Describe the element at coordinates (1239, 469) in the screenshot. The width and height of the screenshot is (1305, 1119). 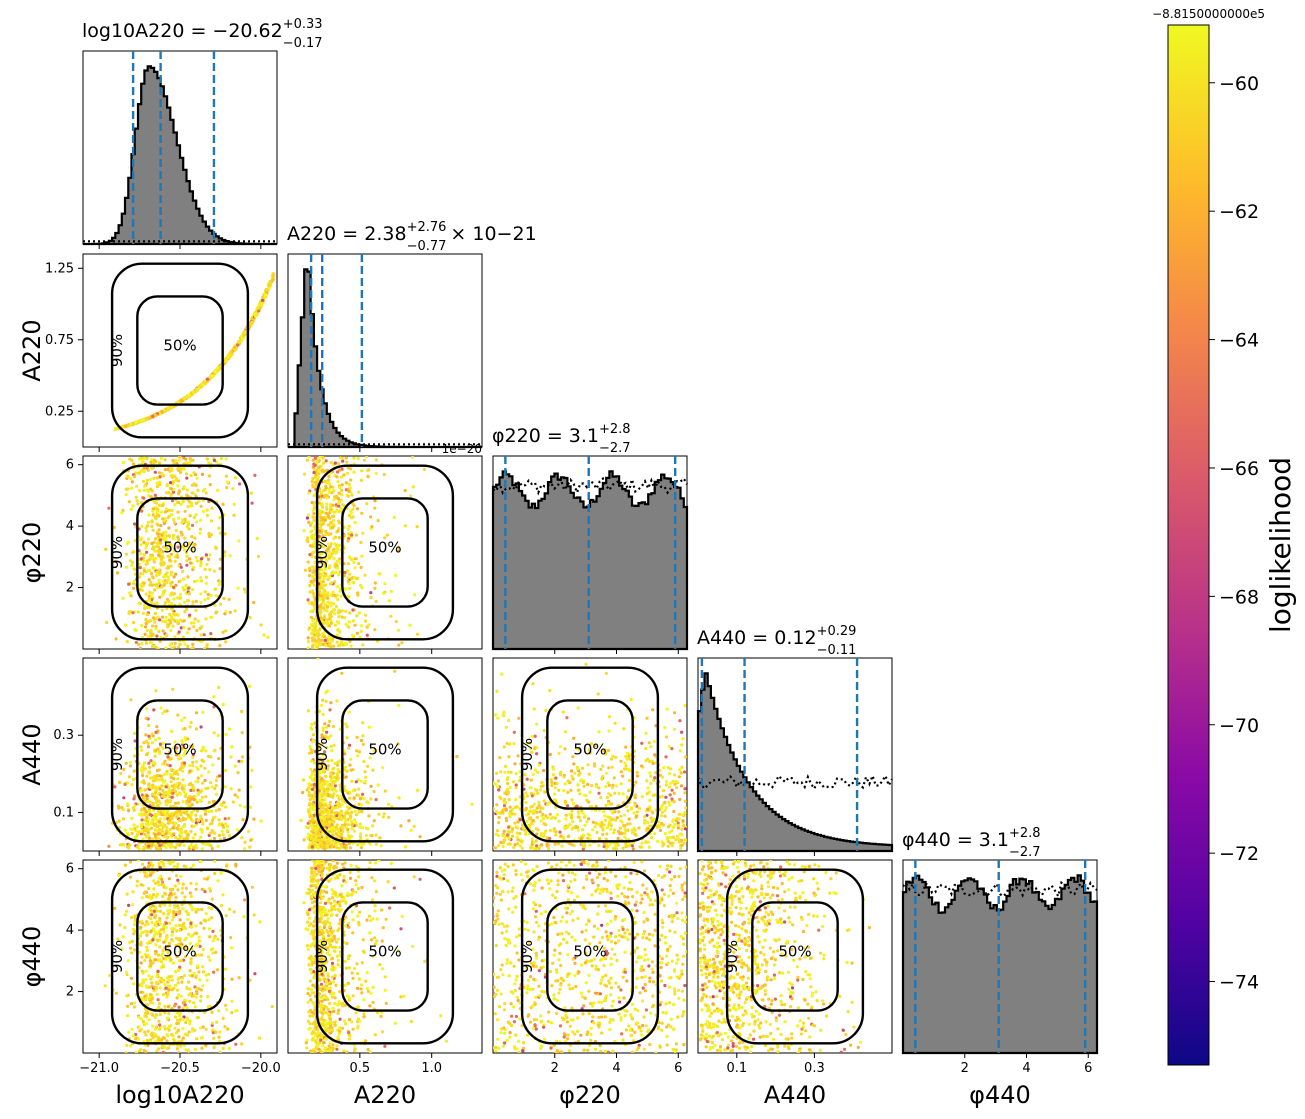
I see `colorbar-tick-label: −66` at that location.